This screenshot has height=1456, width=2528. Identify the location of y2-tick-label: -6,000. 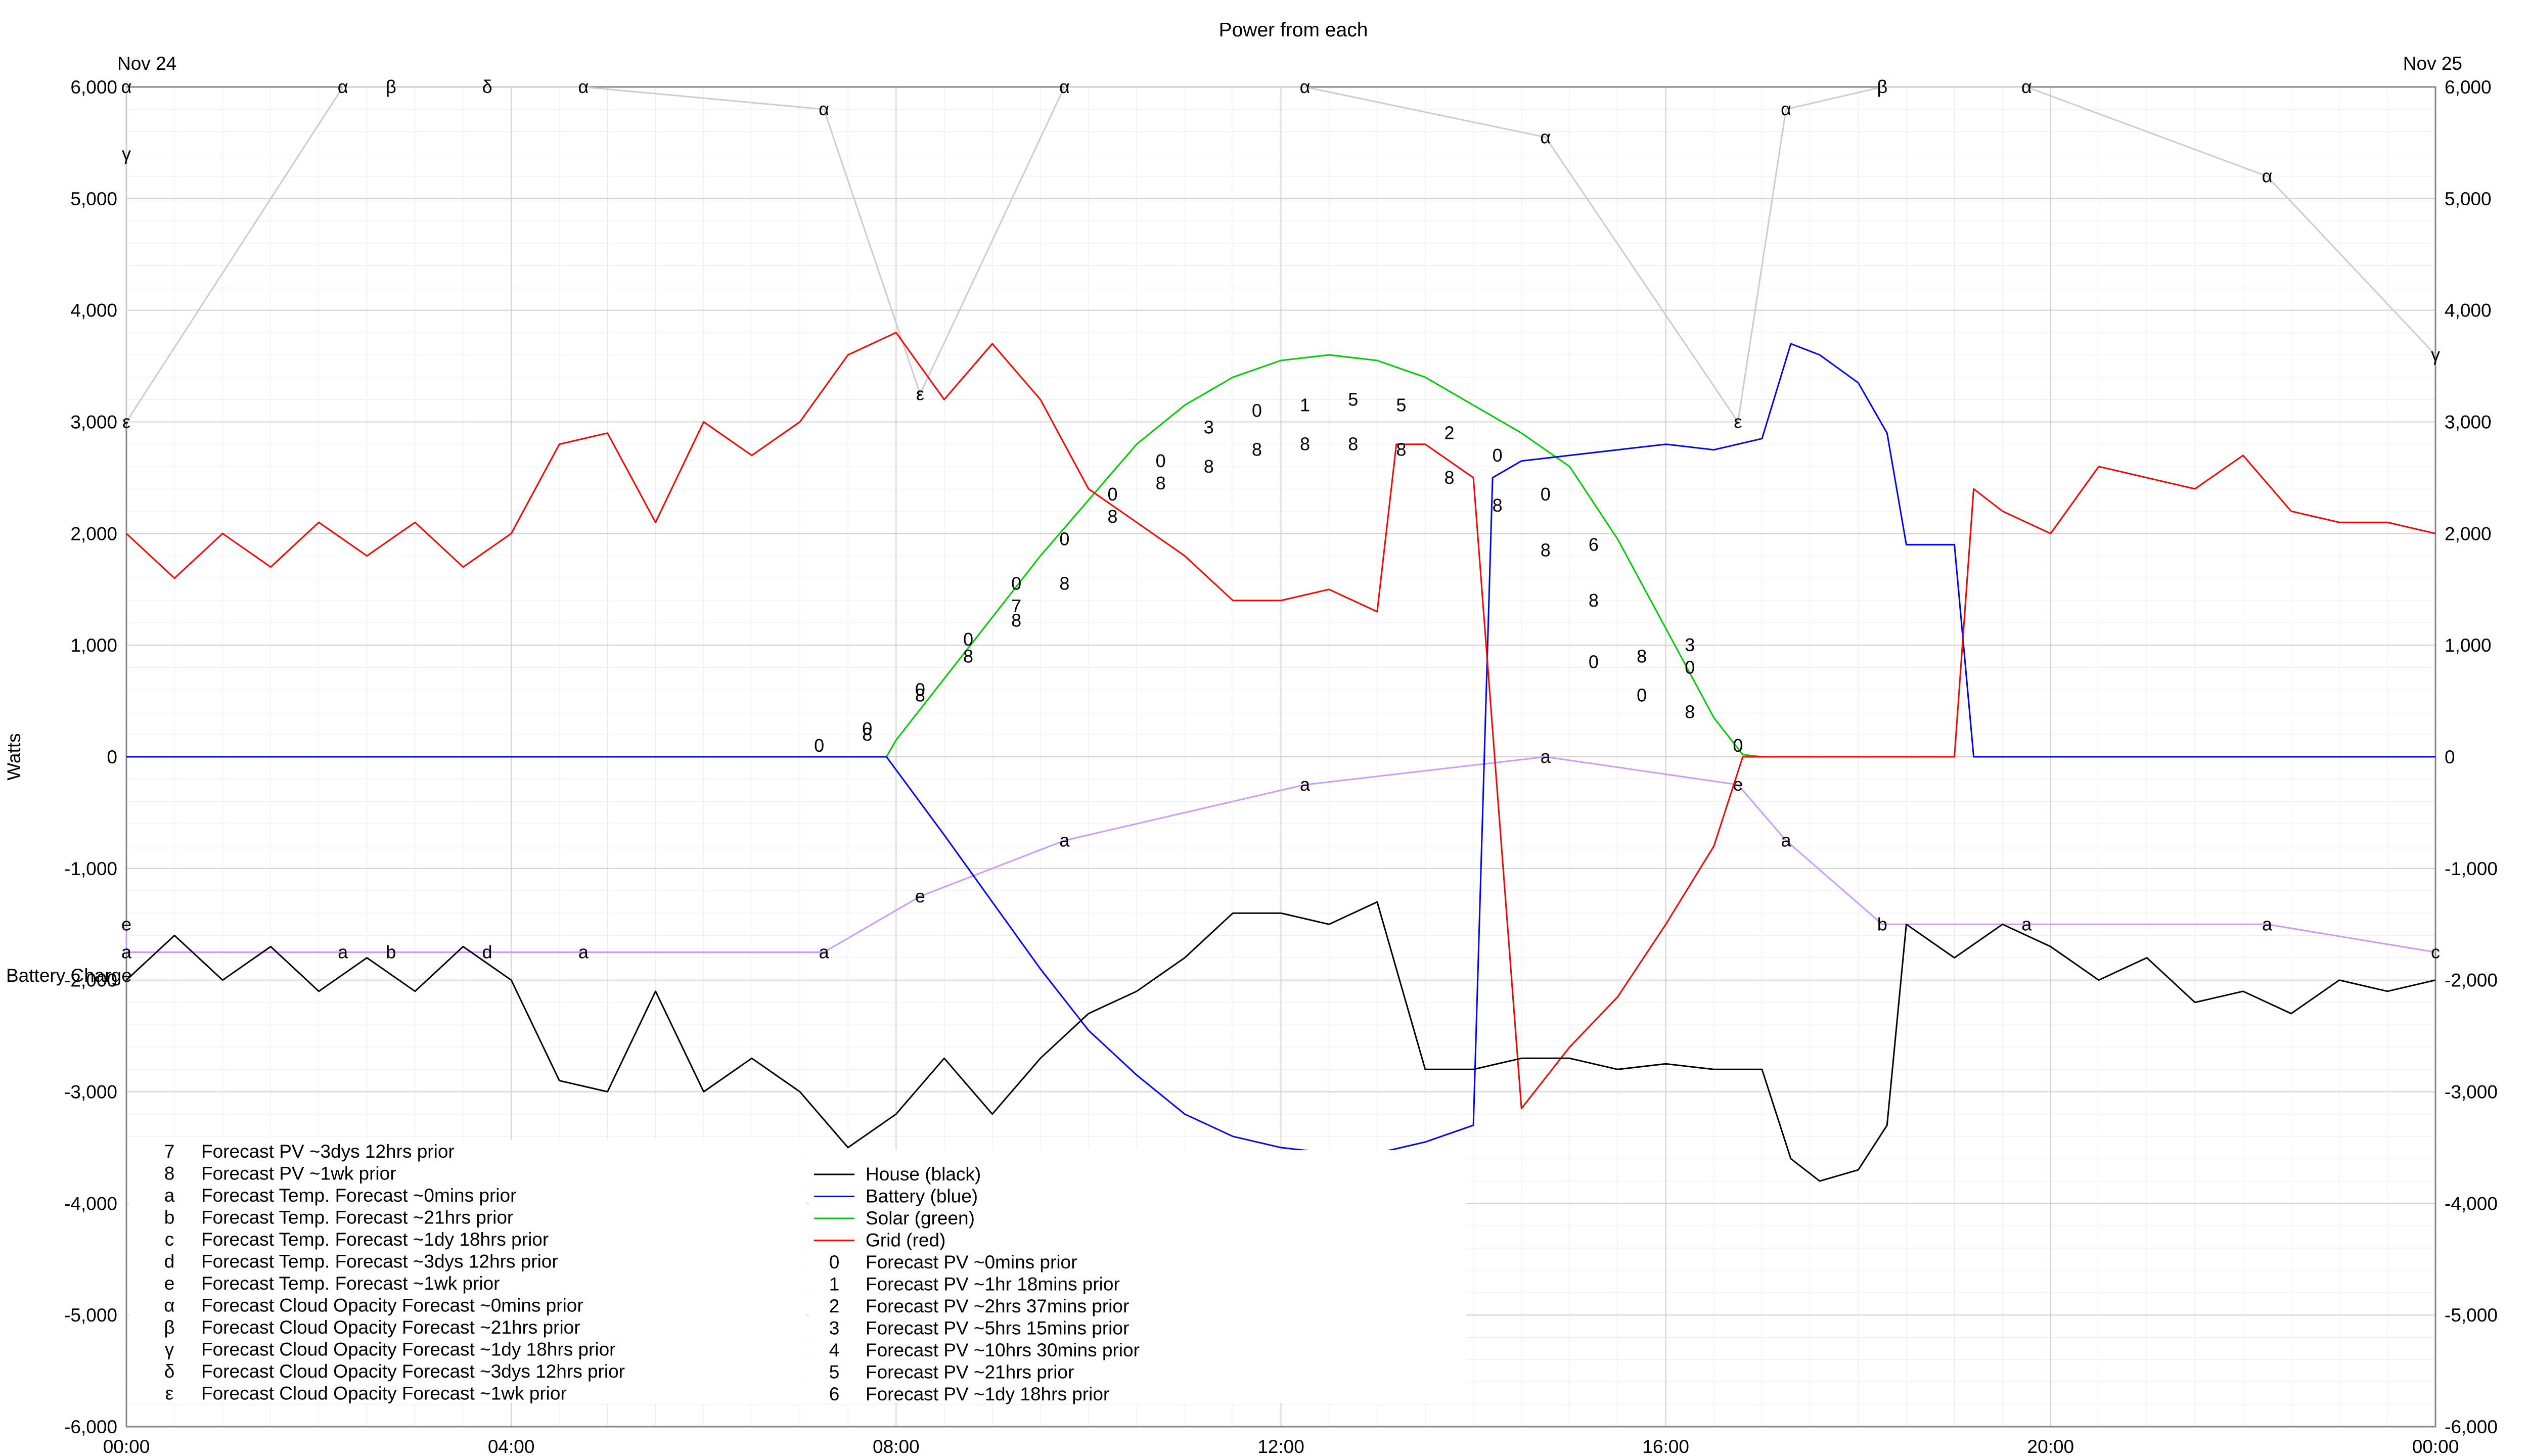
(2472, 1427).